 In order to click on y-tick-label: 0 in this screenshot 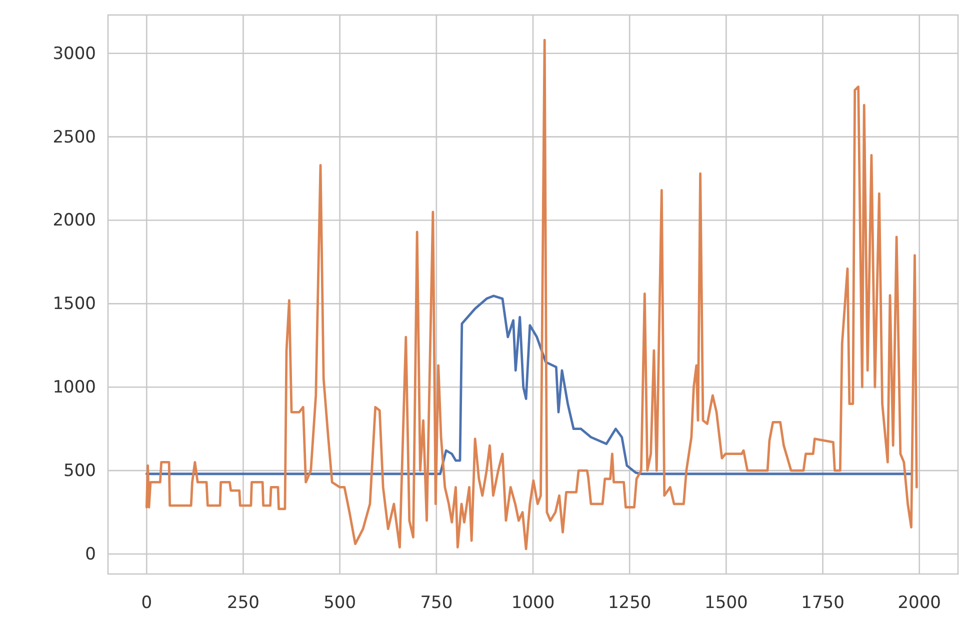, I will do `click(90, 554)`.